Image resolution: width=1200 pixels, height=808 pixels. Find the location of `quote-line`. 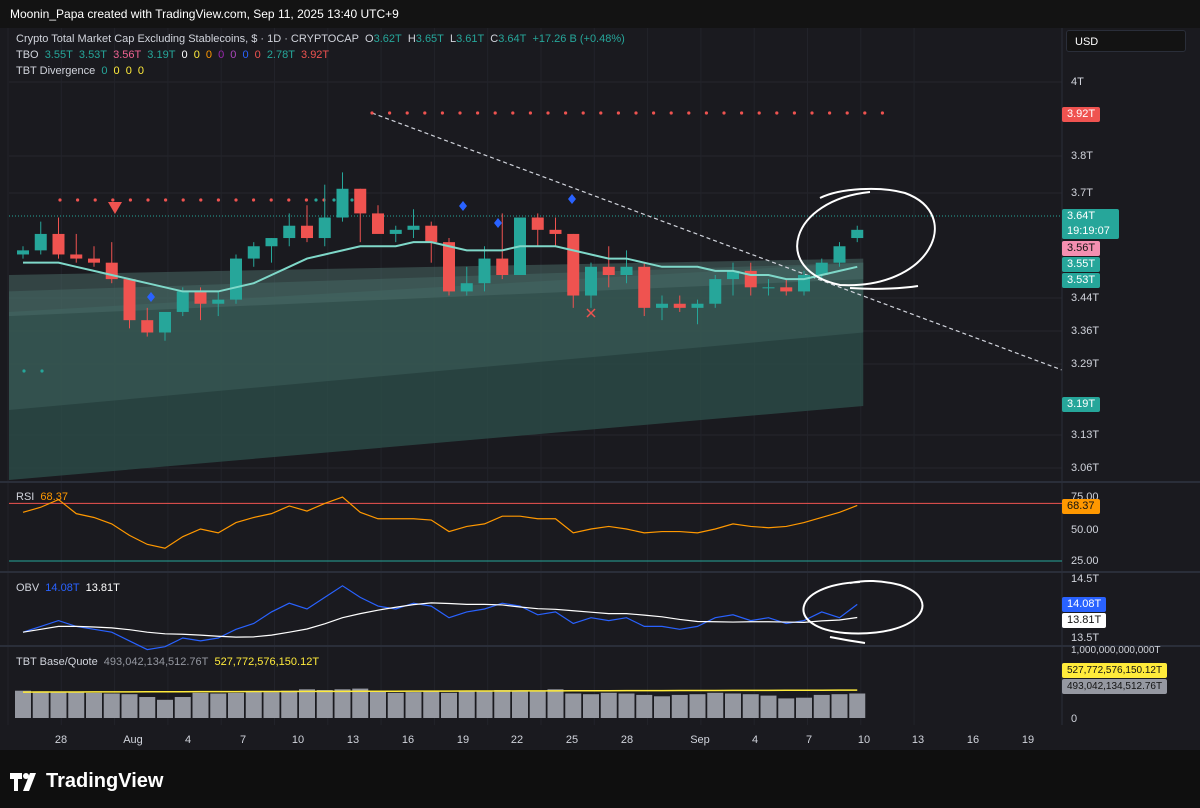

quote-line is located at coordinates (440, 691).